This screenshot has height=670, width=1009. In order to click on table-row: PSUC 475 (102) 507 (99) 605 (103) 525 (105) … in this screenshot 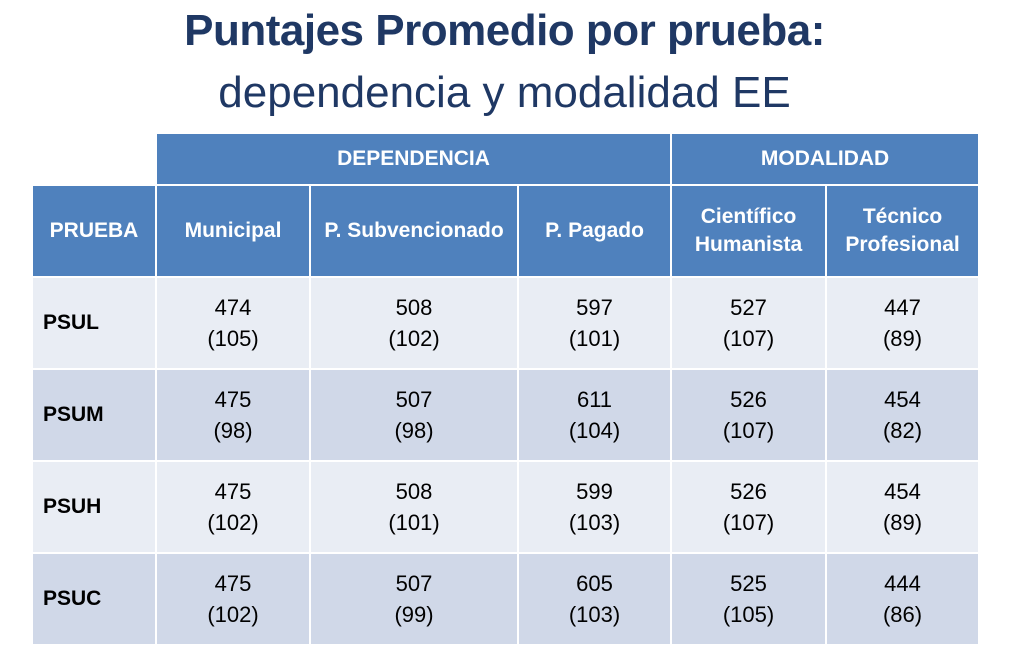, I will do `click(506, 599)`.